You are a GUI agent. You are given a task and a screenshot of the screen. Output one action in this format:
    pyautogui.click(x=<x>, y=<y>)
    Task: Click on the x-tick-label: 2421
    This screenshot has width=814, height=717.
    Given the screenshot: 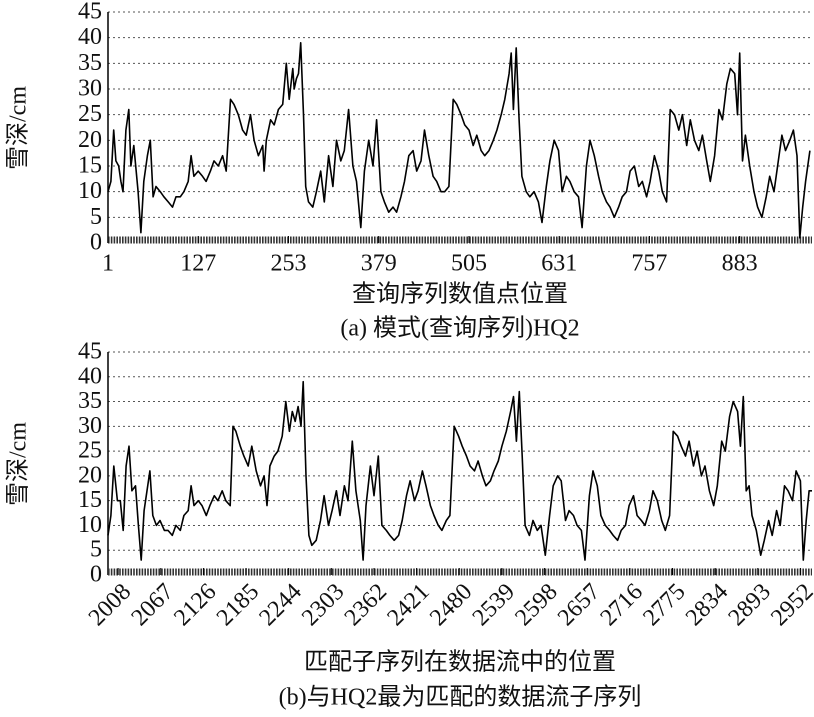 What is the action you would take?
    pyautogui.click(x=408, y=605)
    